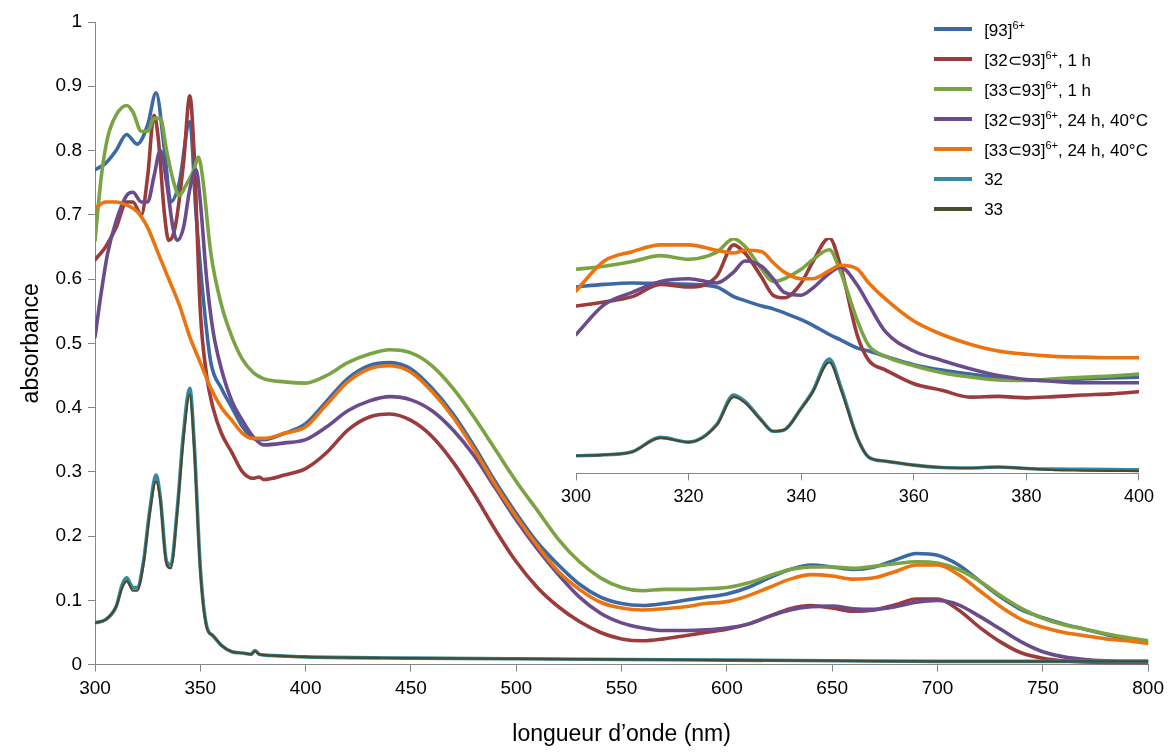  I want to click on x-tick-label: 450, so click(411, 688).